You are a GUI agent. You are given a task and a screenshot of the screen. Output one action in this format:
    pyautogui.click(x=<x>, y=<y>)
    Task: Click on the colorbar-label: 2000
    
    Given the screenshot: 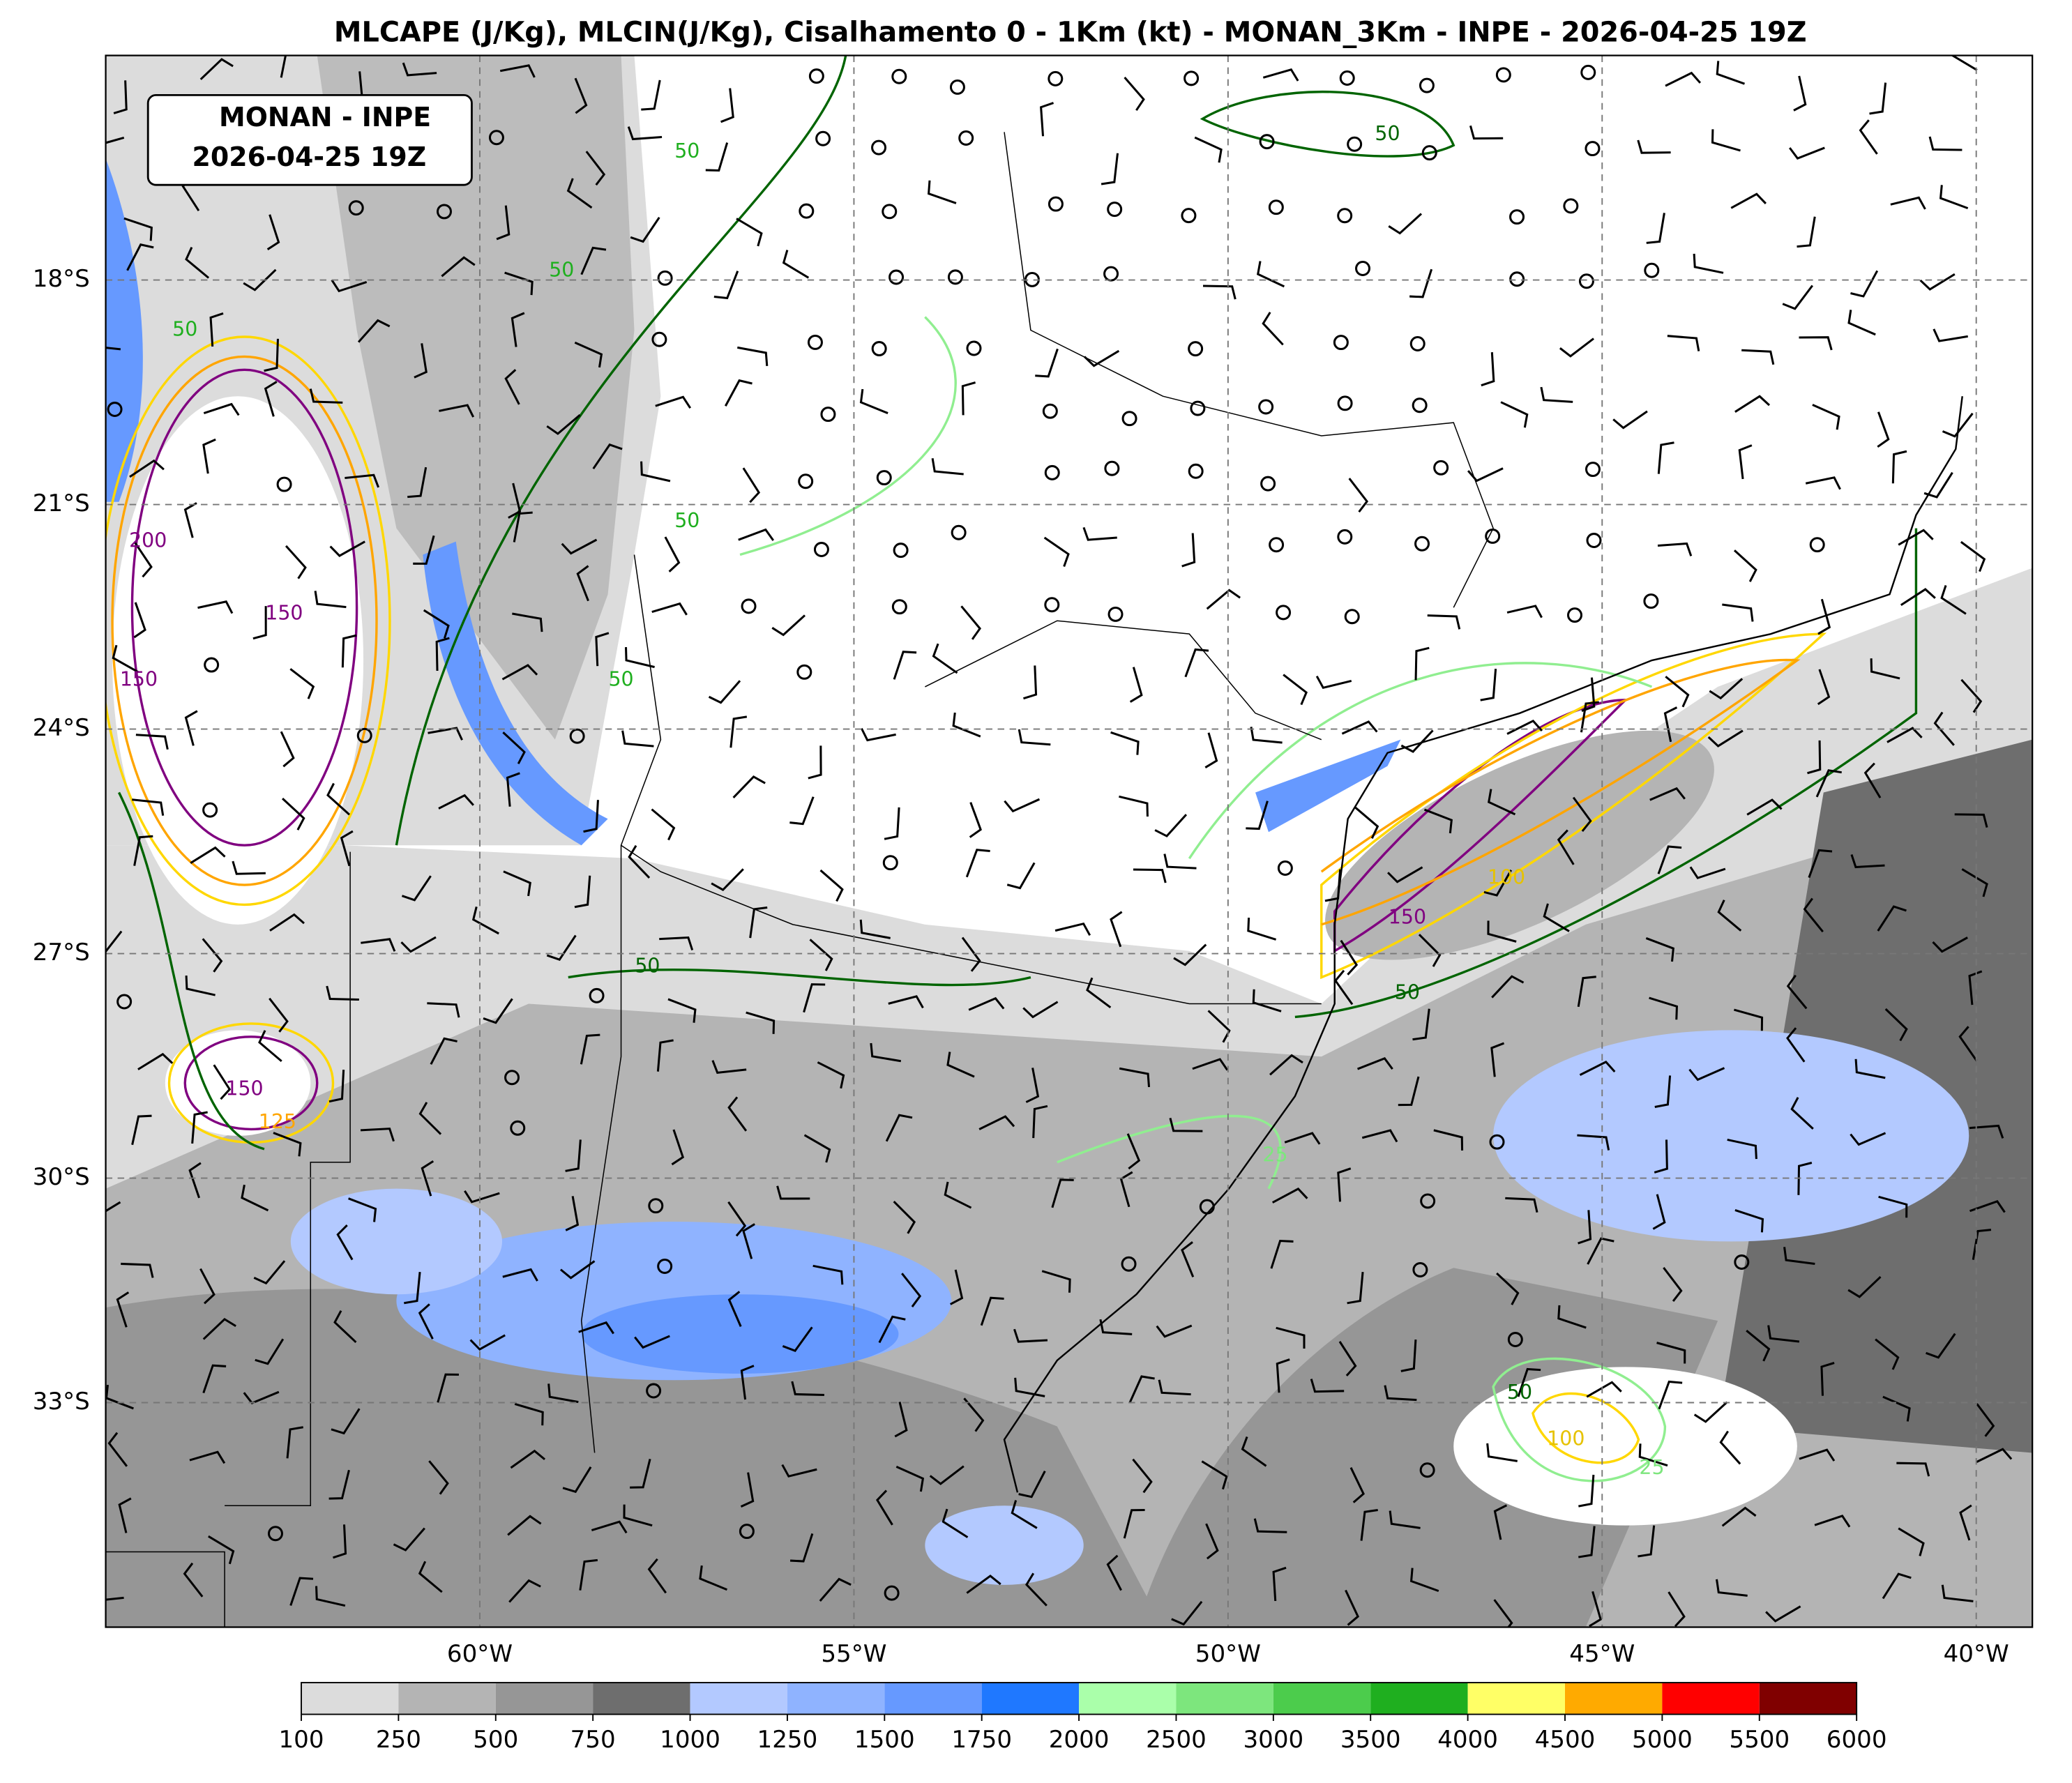 What is the action you would take?
    pyautogui.click(x=1079, y=1740)
    